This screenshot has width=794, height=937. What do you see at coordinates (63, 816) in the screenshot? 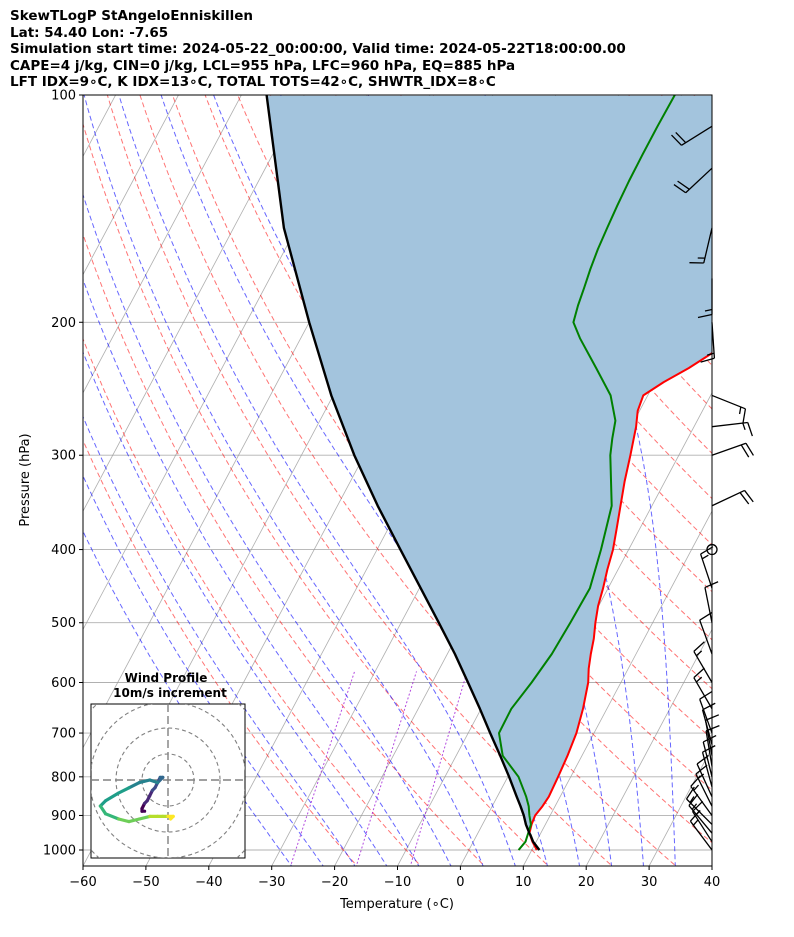
I see `y-tick-label: 900` at bounding box center [63, 816].